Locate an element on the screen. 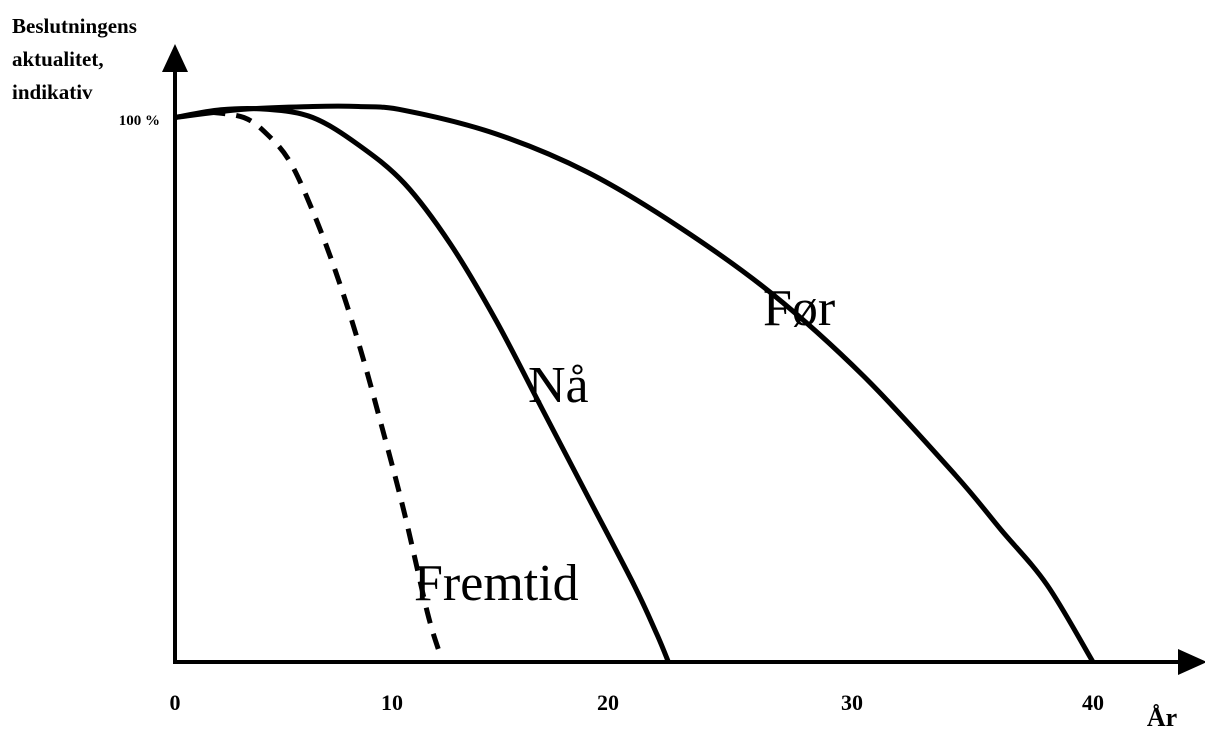  x-axis-arrowhead is located at coordinates (1191, 662).